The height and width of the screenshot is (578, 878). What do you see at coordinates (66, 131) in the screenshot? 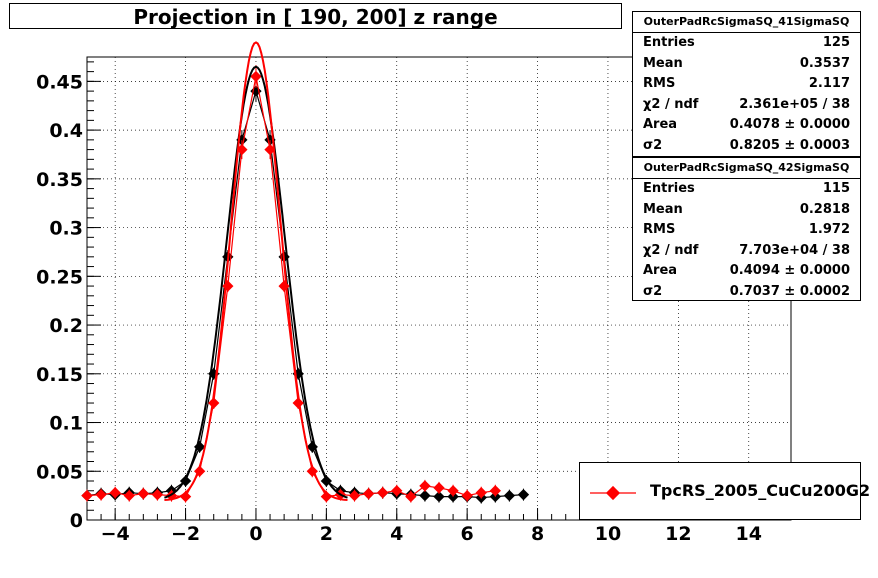
I see `y-tick-label: 0.4` at bounding box center [66, 131].